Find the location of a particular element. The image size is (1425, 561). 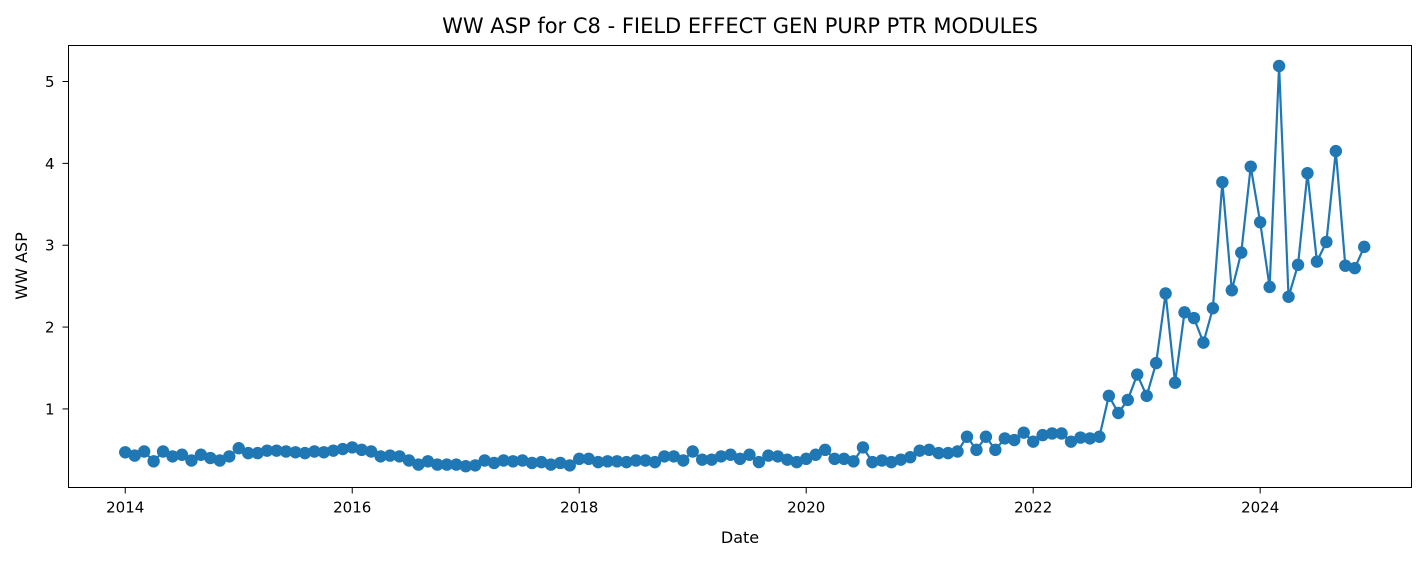

x-tick-label: 2018 is located at coordinates (579, 508).